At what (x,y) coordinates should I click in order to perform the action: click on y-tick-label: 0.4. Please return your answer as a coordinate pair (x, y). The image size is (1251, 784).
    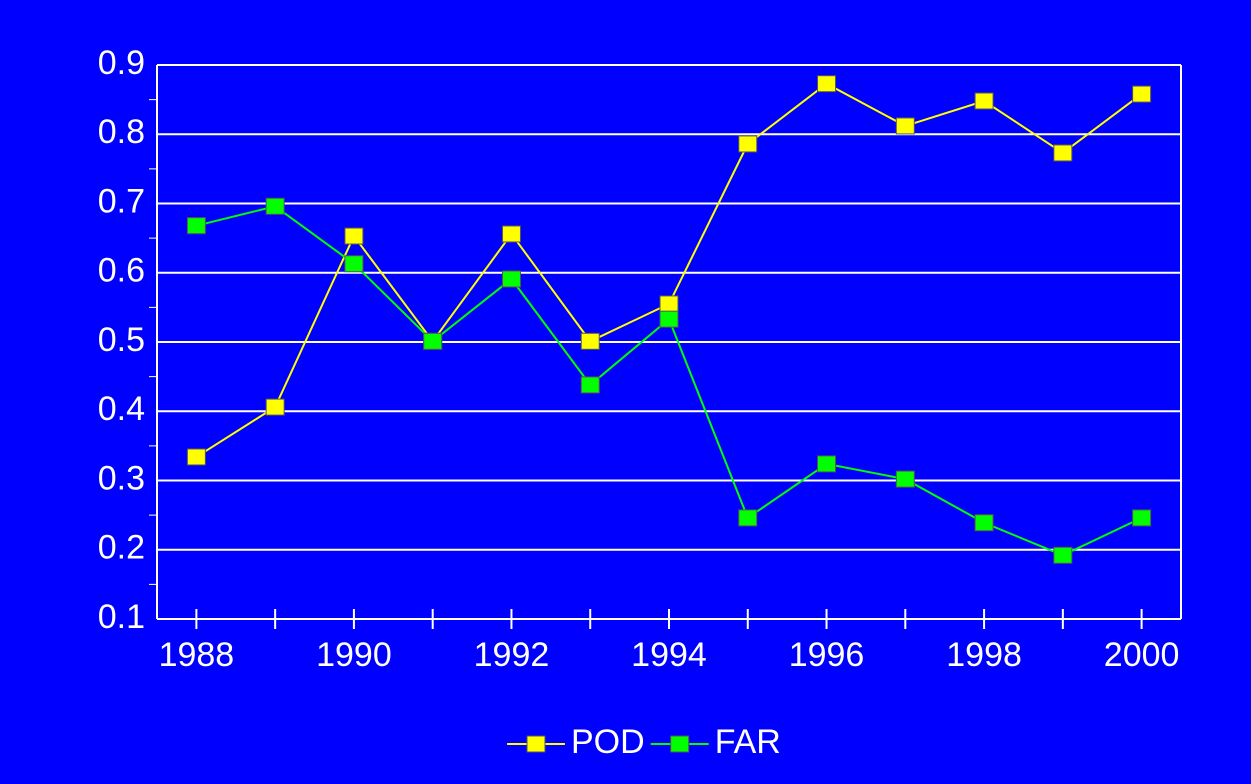
    Looking at the image, I should click on (121, 409).